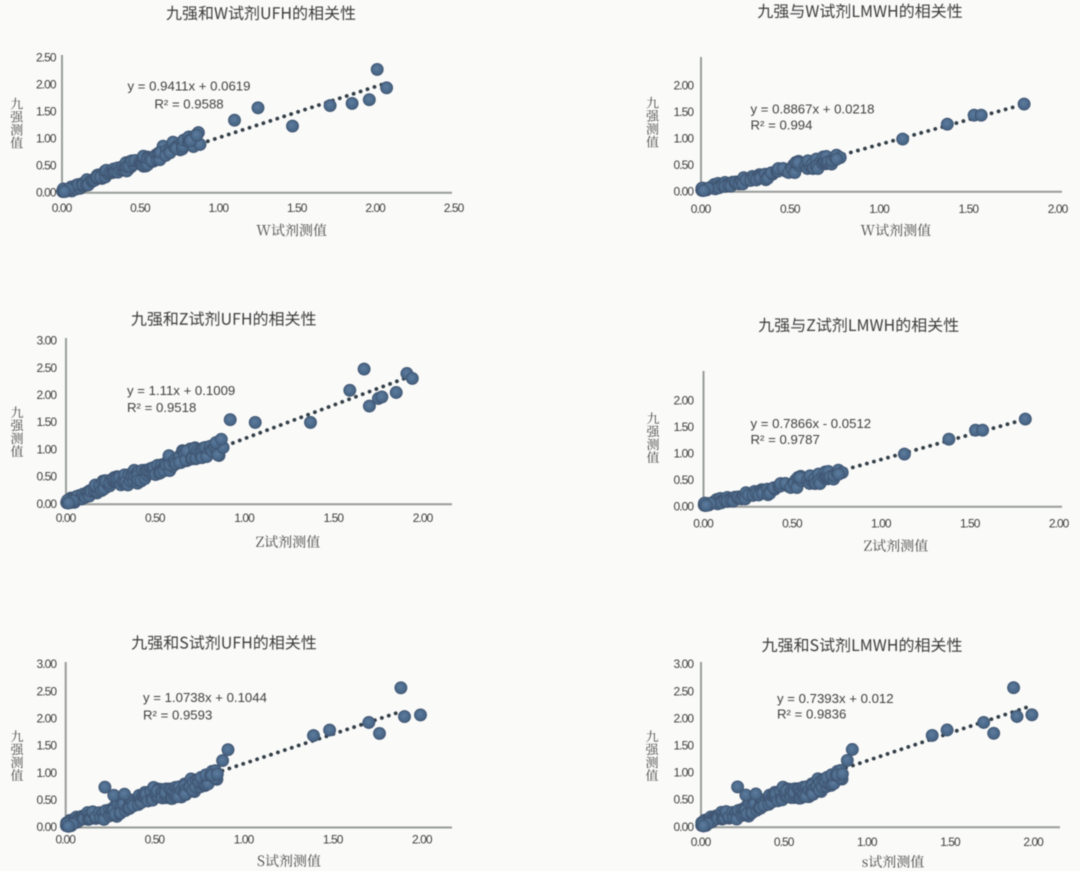  Describe the element at coordinates (835, 698) in the screenshot. I see `svg-text: y = 0.7393x + 0.012` at that location.